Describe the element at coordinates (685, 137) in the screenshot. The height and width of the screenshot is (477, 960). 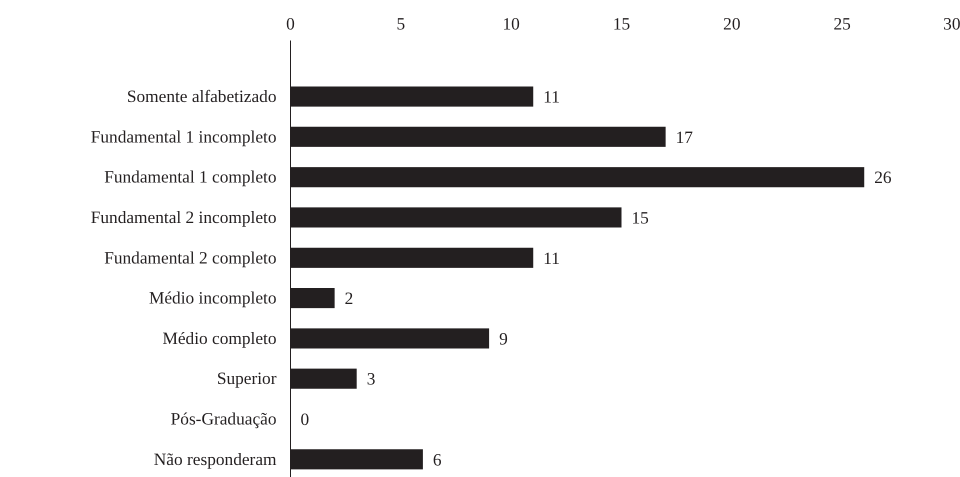
I see `data-label: 17` at that location.